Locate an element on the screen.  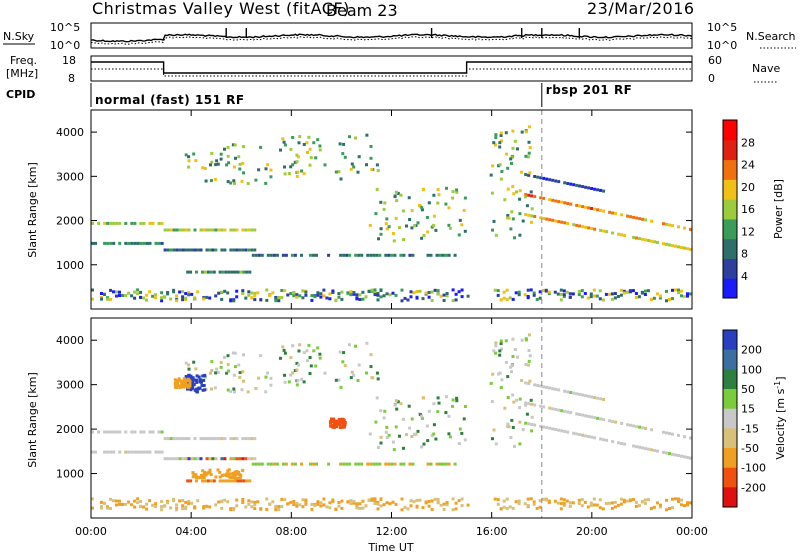
velocity-colorbar-tick: -50 is located at coordinates (750, 448).